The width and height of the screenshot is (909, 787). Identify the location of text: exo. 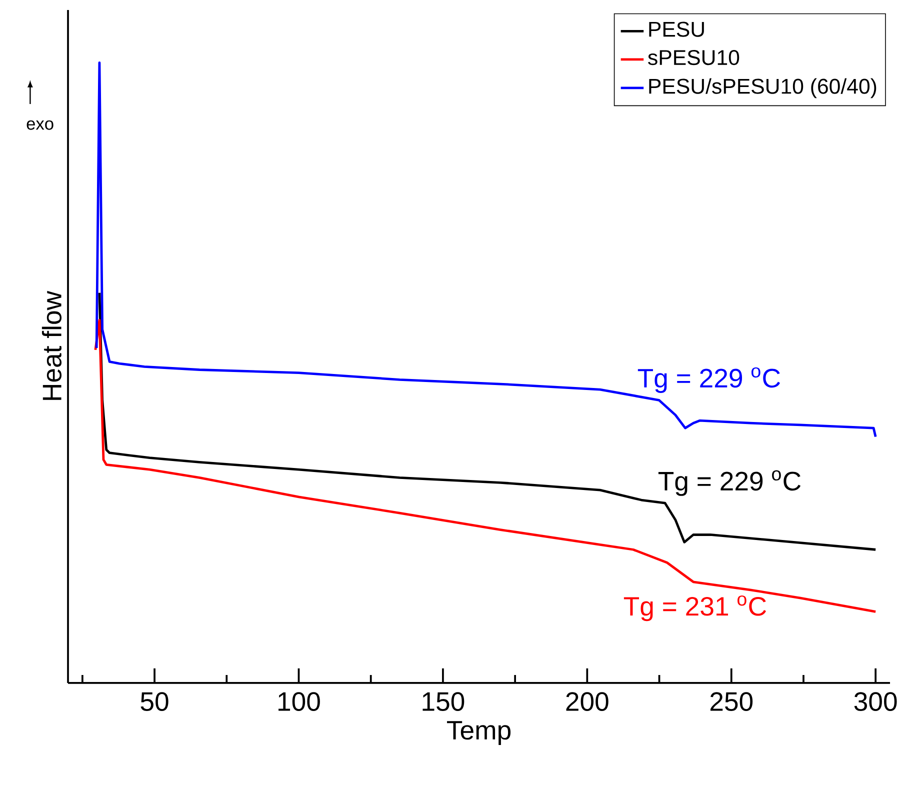
(40, 125).